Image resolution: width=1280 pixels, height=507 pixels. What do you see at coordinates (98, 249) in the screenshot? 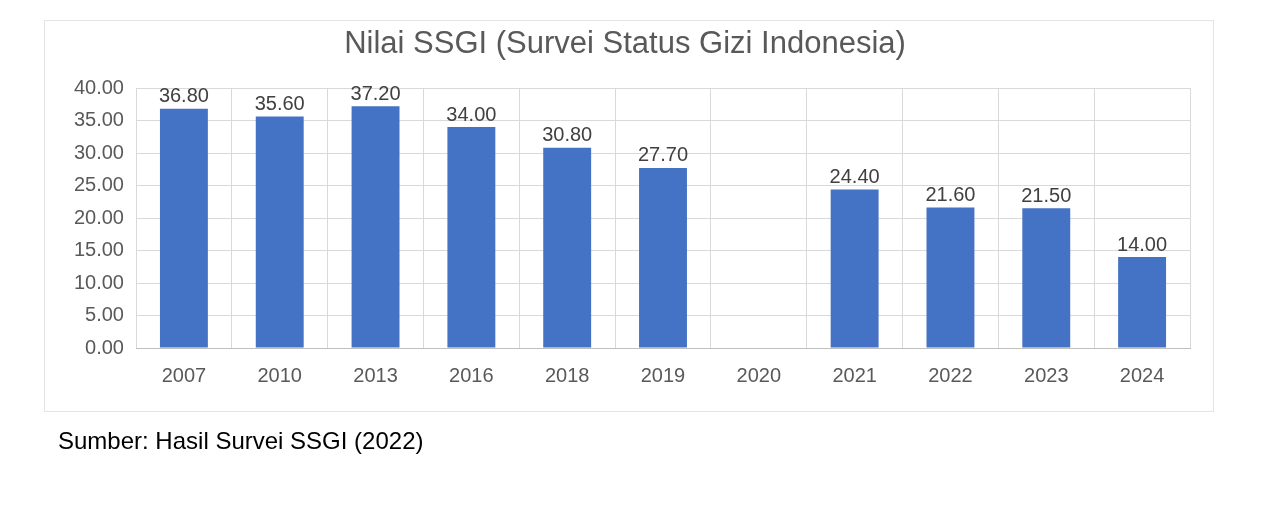
I see `y-tick-label: 15.00` at bounding box center [98, 249].